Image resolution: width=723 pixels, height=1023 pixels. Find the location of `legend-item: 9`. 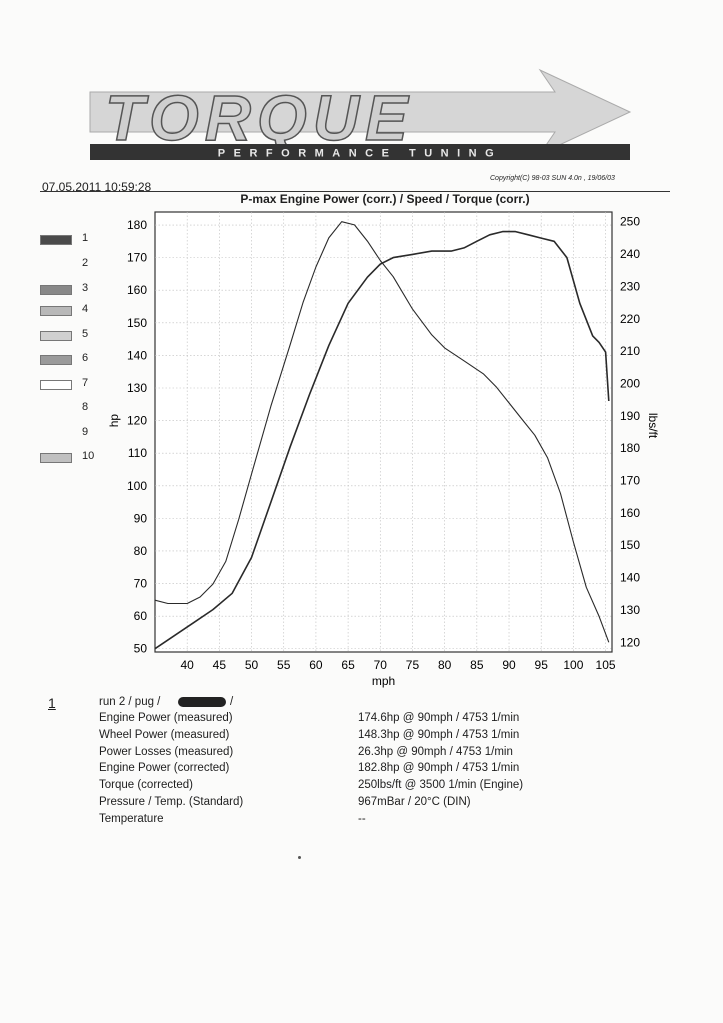

legend-item: 9 is located at coordinates (80, 434).